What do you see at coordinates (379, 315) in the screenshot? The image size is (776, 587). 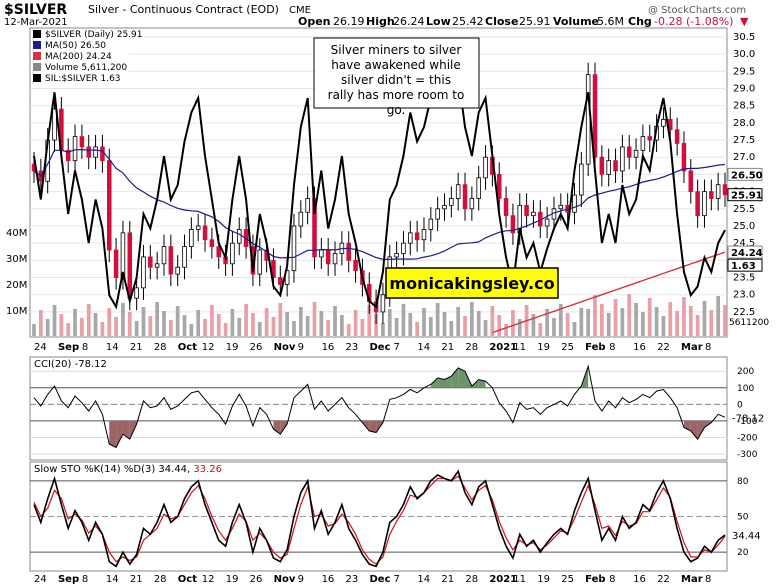 I see `volume-bars` at bounding box center [379, 315].